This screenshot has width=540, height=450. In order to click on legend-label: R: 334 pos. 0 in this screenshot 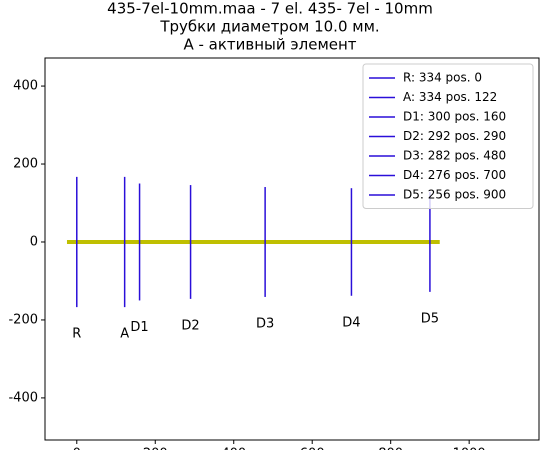, I will do `click(442, 78)`.